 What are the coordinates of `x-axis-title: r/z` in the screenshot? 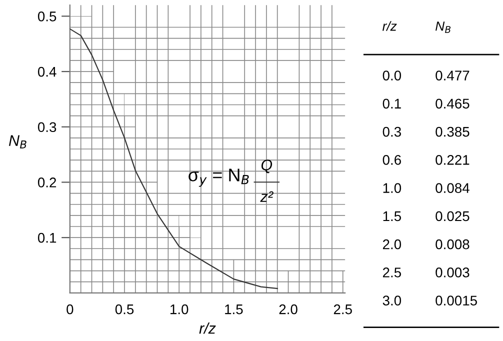 It's located at (207, 328).